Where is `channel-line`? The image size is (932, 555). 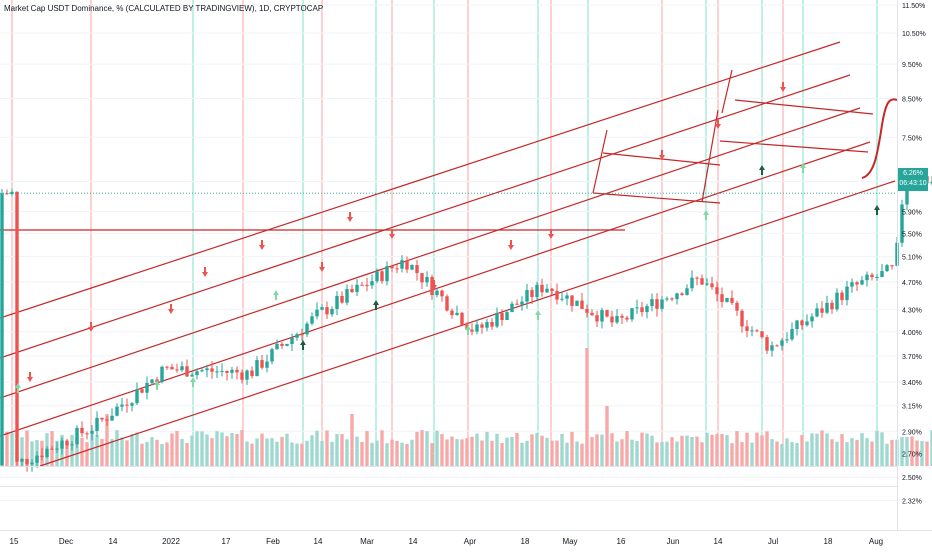 channel-line is located at coordinates (727, 91).